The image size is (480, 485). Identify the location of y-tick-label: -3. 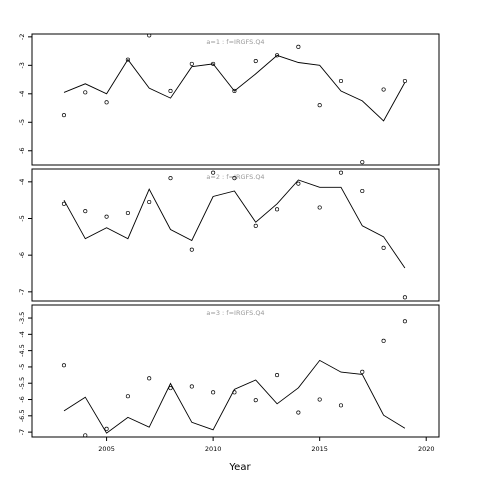
(22, 65).